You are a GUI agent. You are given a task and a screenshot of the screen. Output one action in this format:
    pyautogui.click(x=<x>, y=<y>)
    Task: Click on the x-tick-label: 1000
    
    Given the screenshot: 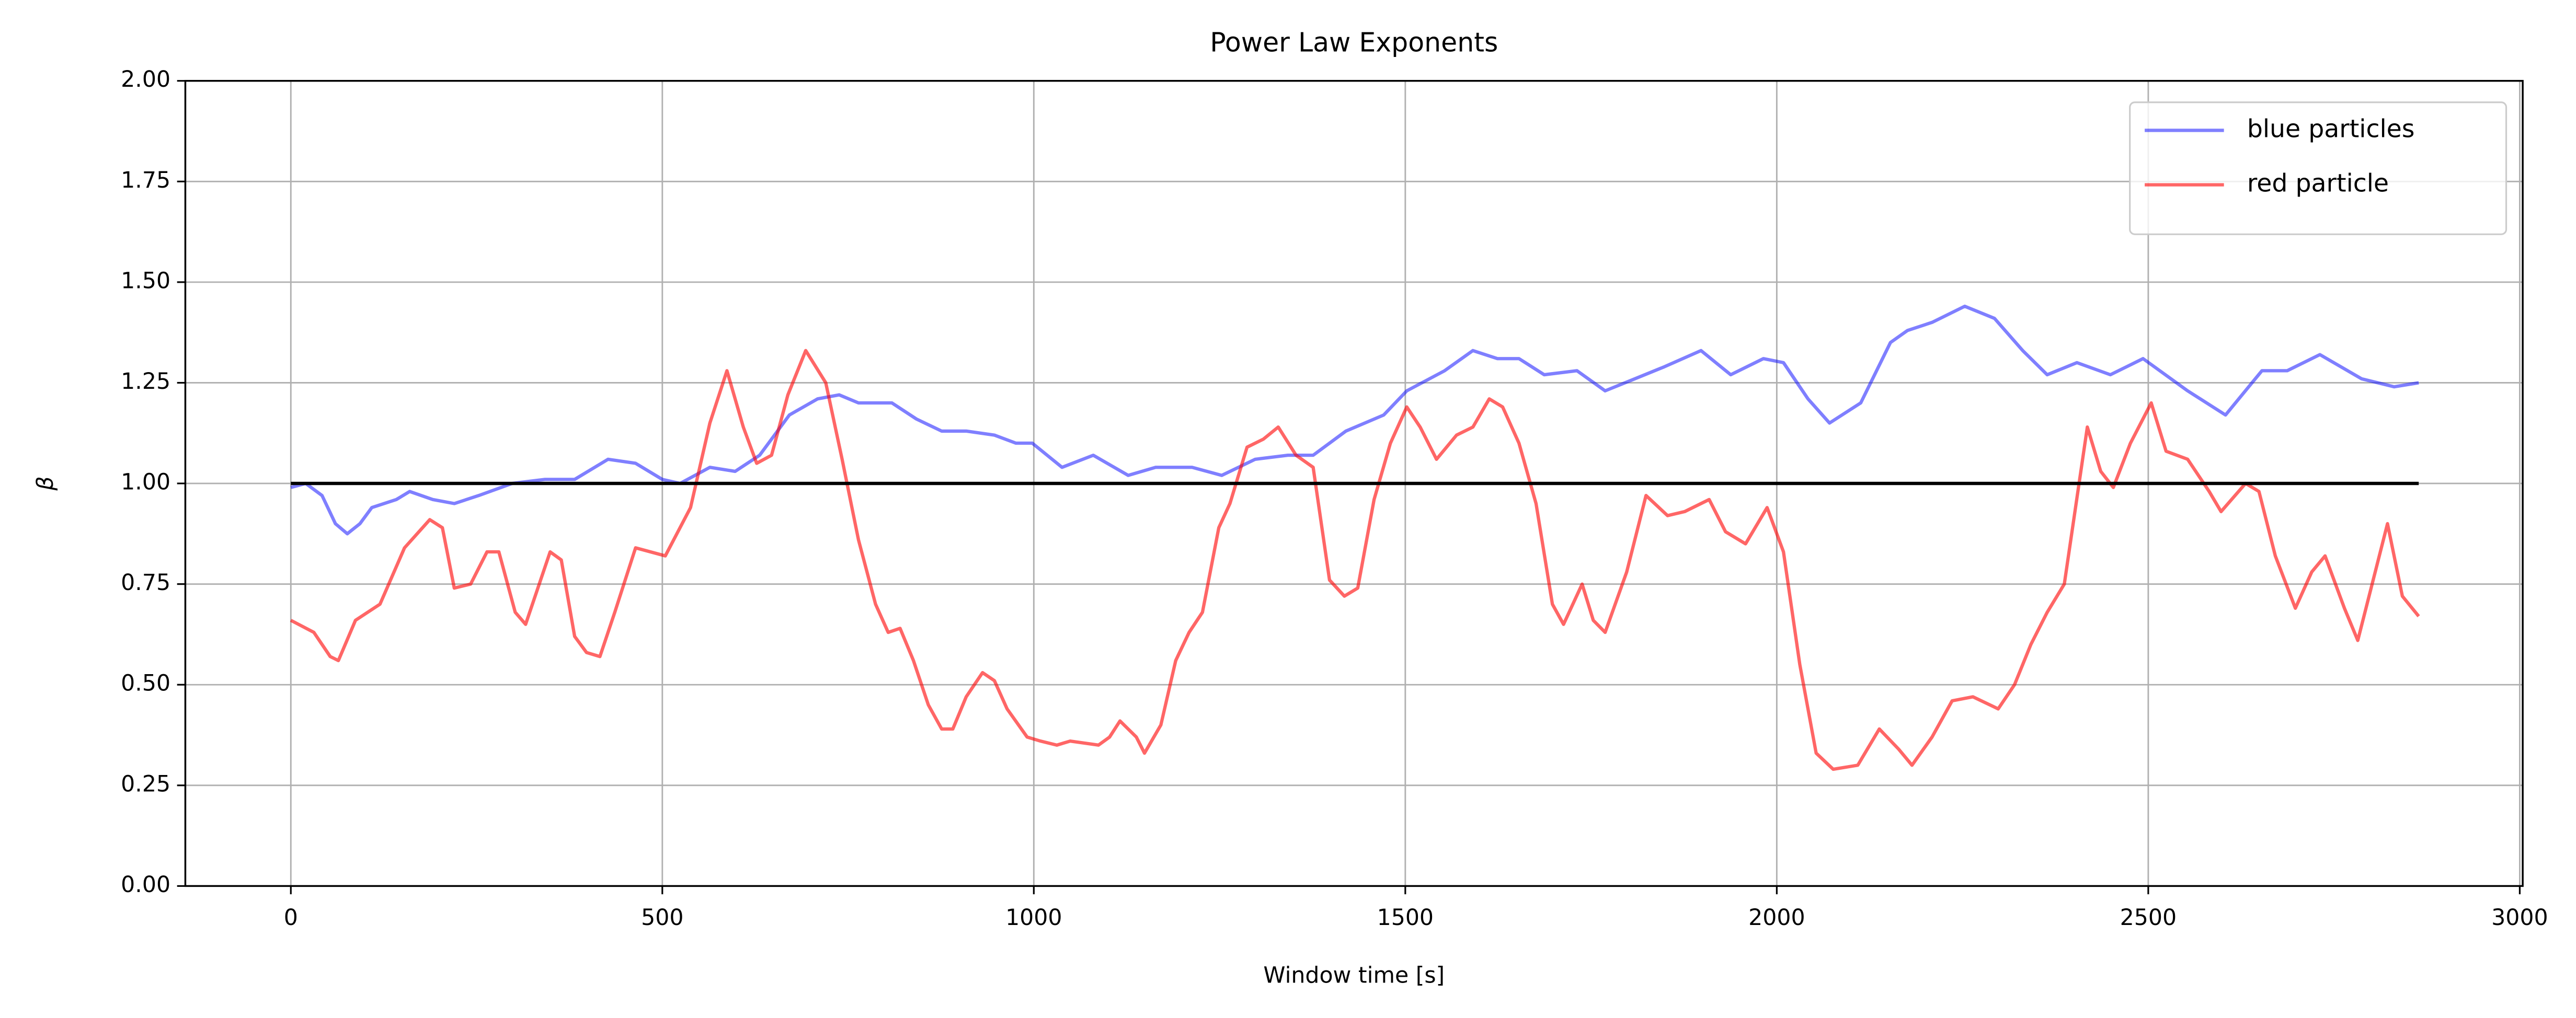 What is the action you would take?
    pyautogui.click(x=1033, y=918)
    